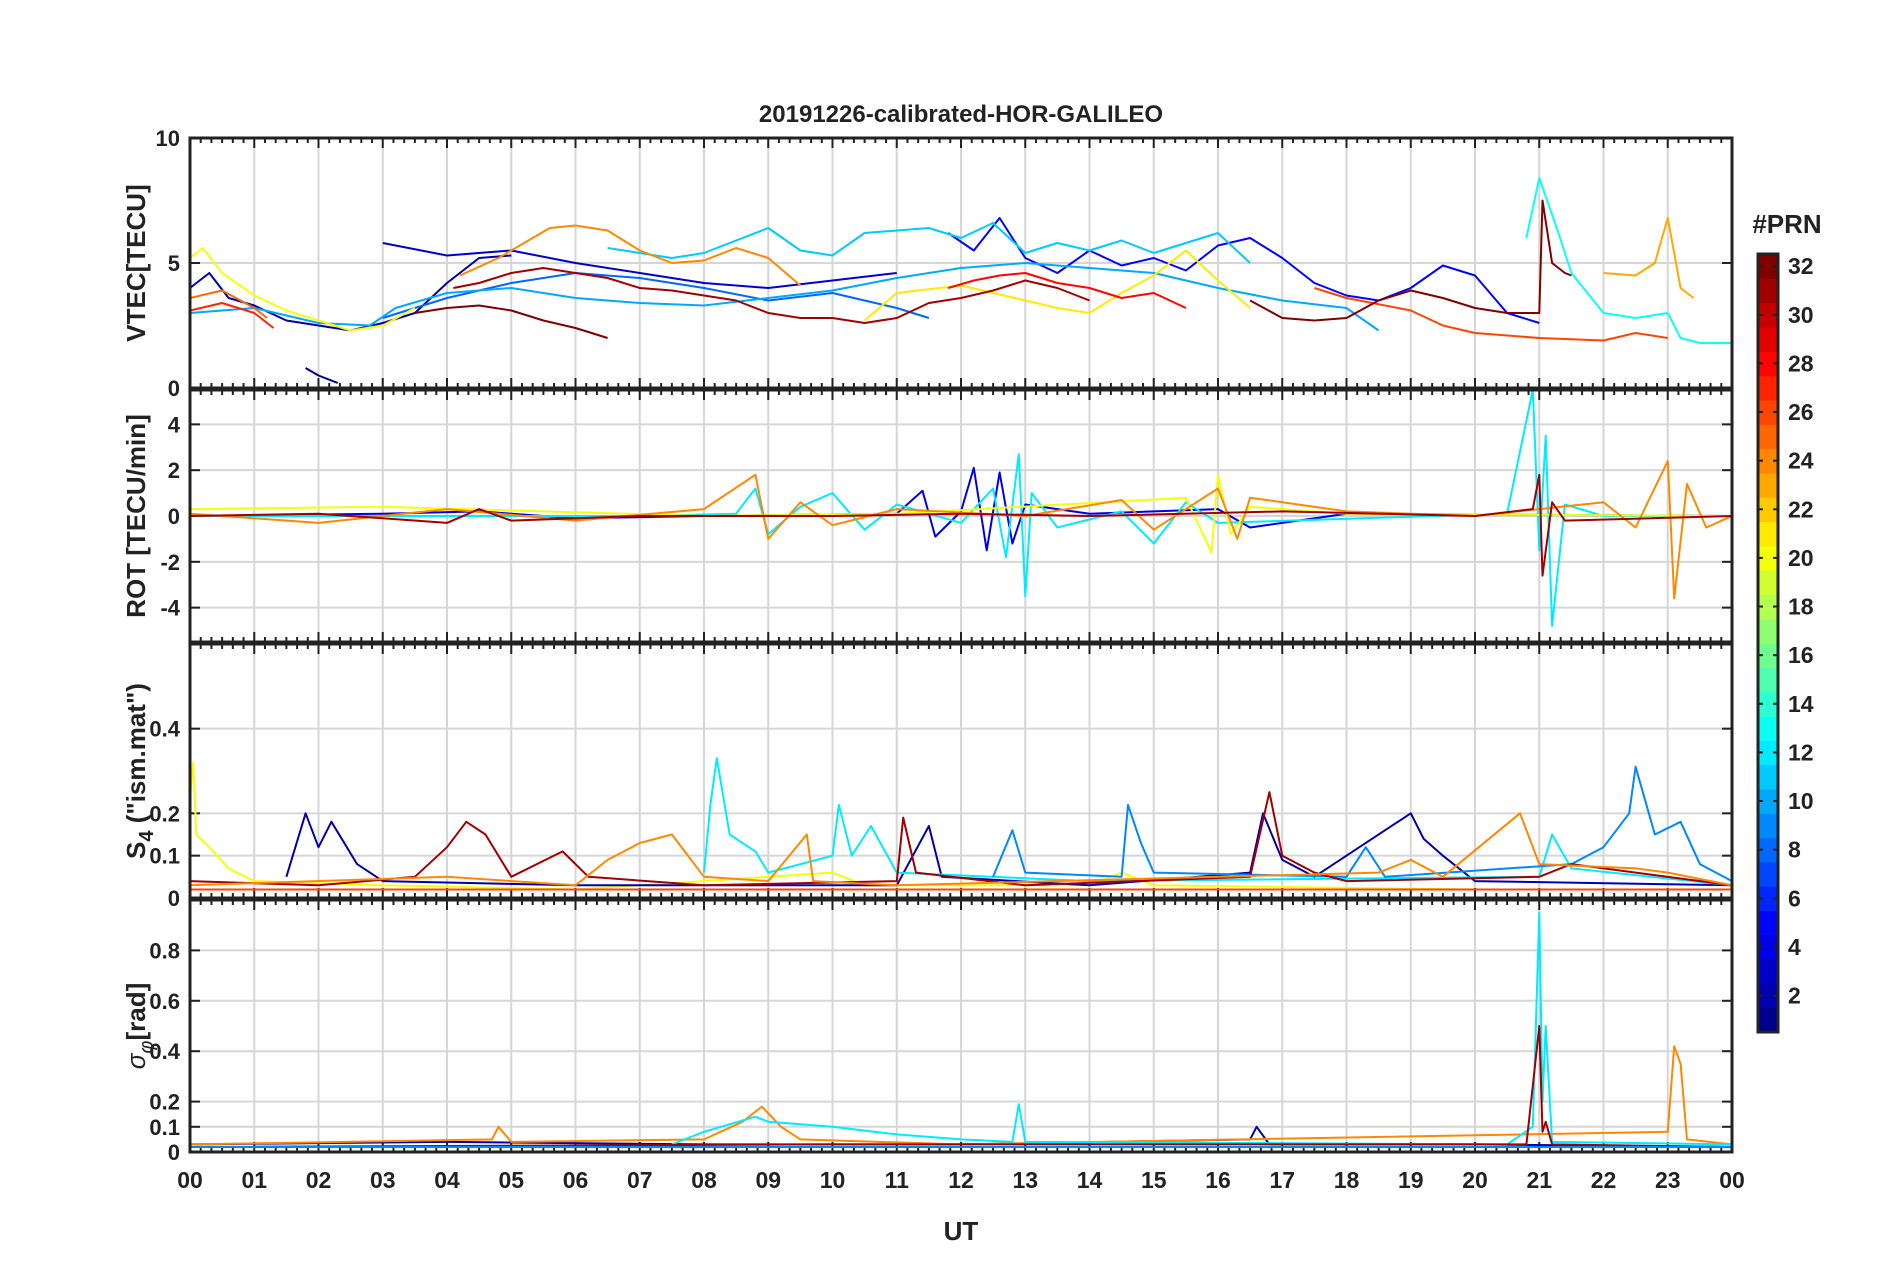  Describe the element at coordinates (319, 1180) in the screenshot. I see `x-tick-label: 02` at that location.